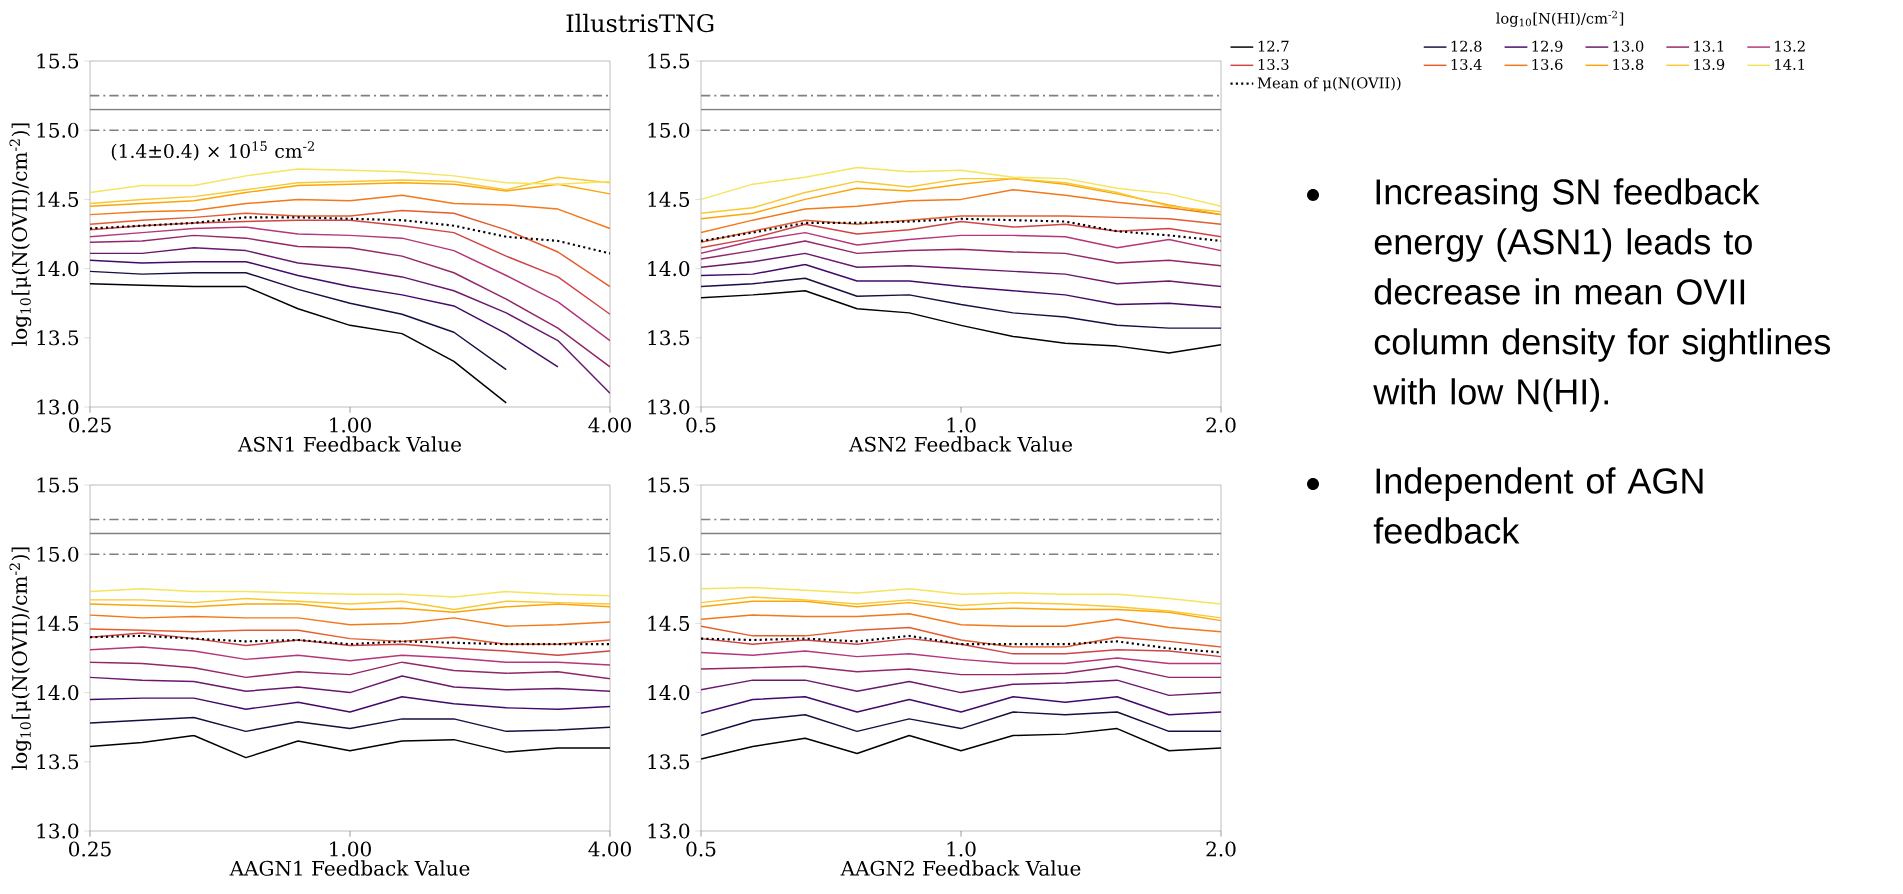 The width and height of the screenshot is (1903, 894). I want to click on text: Increasing SN feedback energy (ASN1) leads to decrease in mean OVII column density for sightlines with low N(HI)., so click(1602, 295).